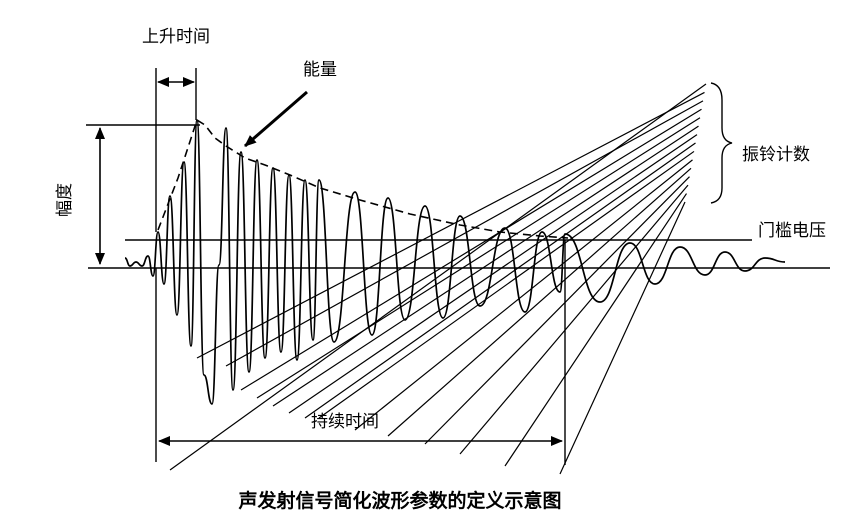 This screenshot has width=868, height=527. I want to click on duration-label: 持续时间, so click(345, 422).